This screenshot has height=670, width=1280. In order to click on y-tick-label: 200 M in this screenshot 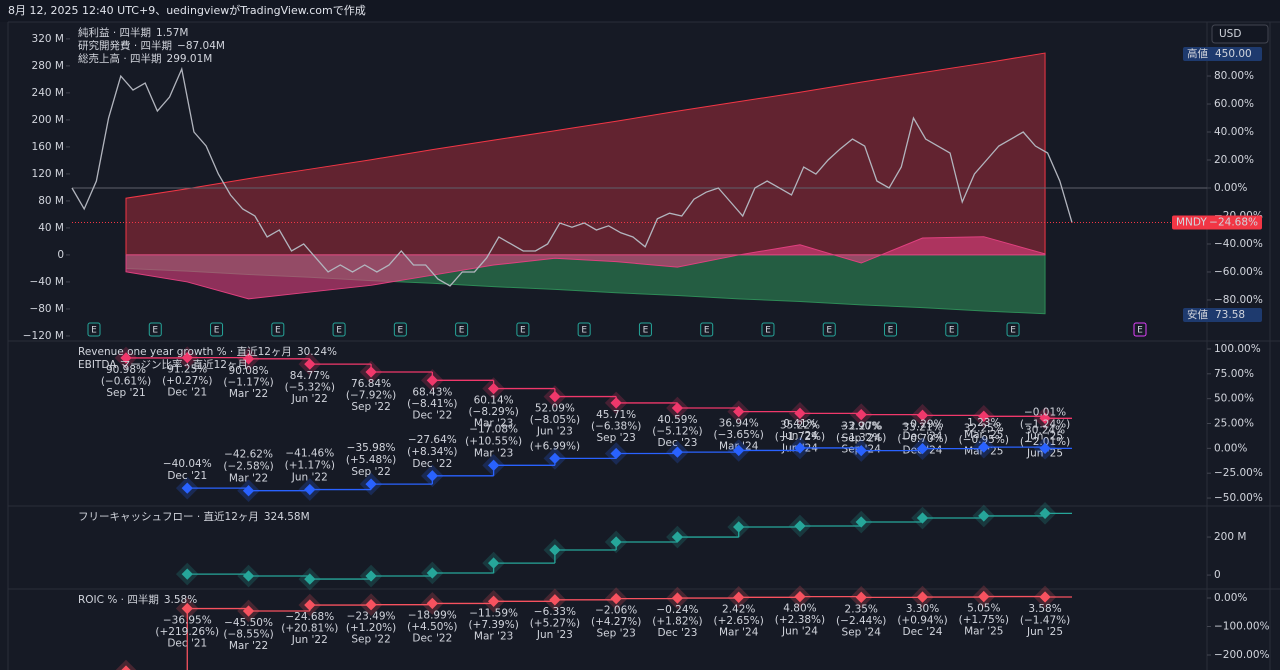, I will do `click(48, 120)`.